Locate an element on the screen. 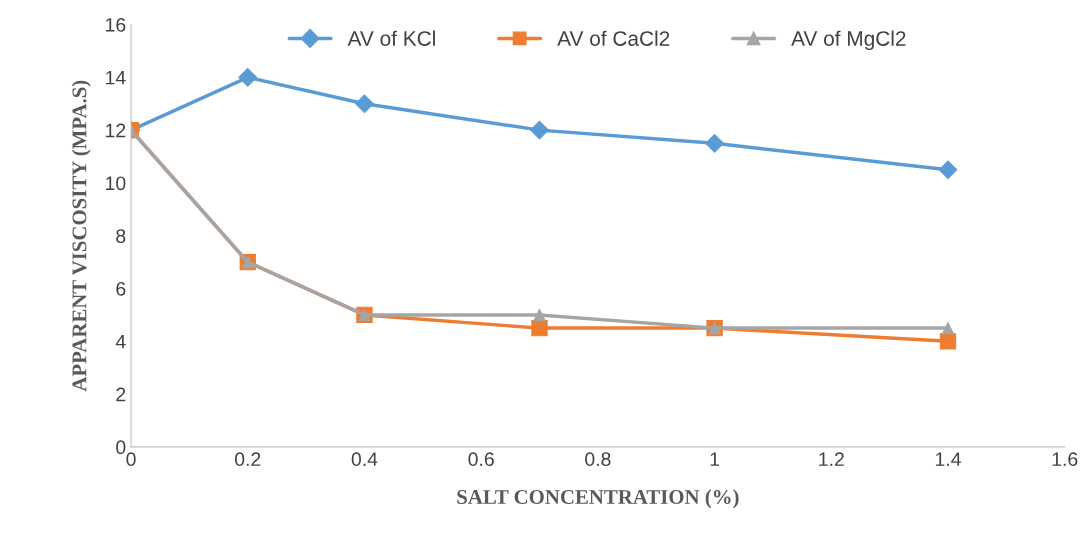  x-tick-label: 0 is located at coordinates (131, 459).